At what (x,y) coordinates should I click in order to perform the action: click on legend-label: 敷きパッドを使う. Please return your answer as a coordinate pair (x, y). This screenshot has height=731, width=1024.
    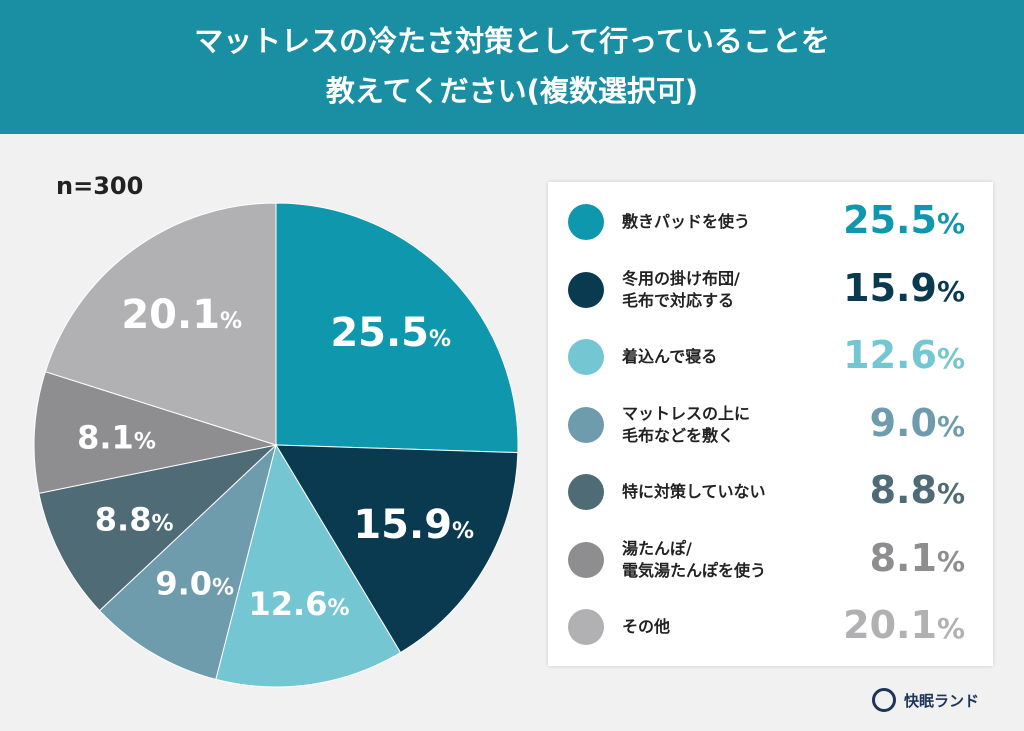
    Looking at the image, I should click on (686, 221).